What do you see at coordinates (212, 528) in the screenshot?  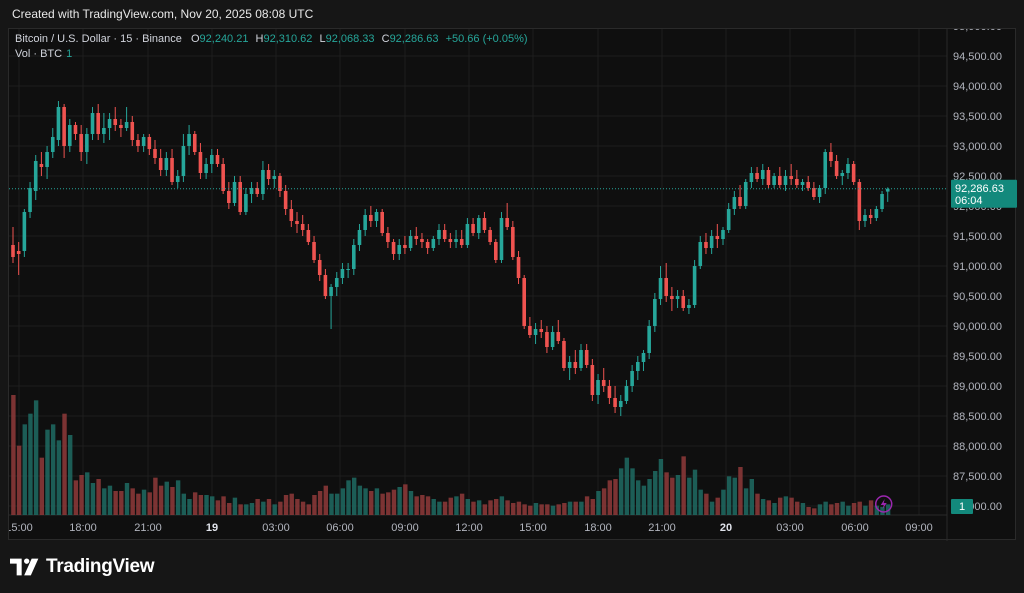 I see `x-tick-label: 19` at bounding box center [212, 528].